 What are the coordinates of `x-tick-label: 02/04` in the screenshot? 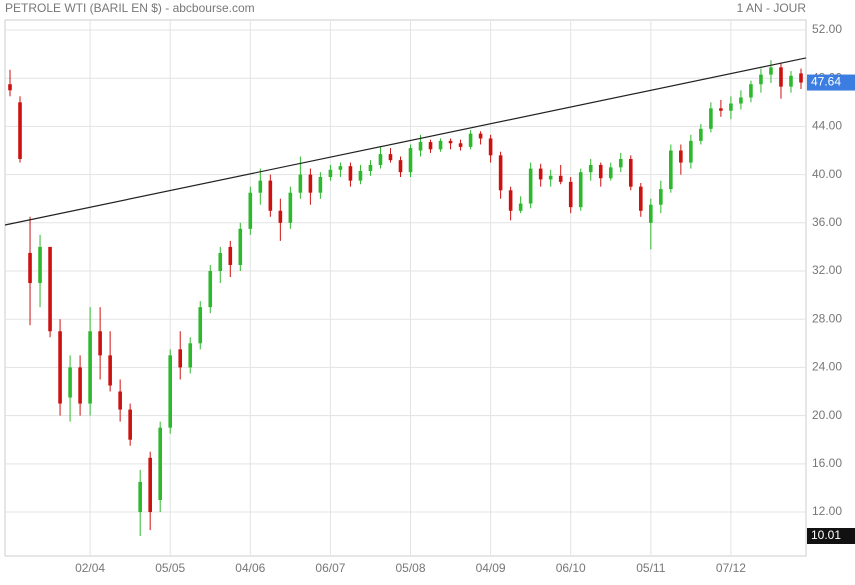 It's located at (90, 568).